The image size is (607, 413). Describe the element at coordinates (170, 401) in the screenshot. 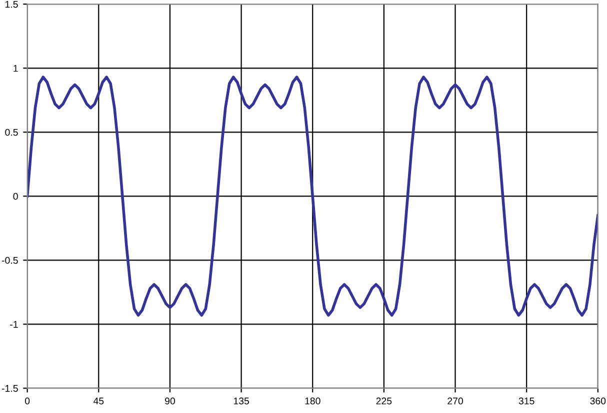

I see `x-tick-label: 90` at that location.